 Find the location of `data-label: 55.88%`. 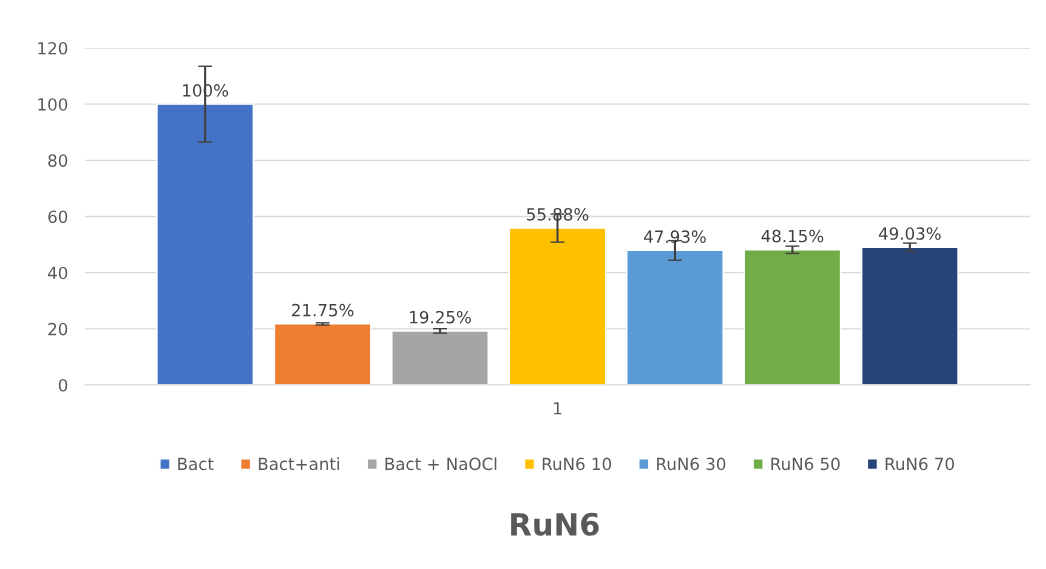

data-label: 55.88% is located at coordinates (558, 214).